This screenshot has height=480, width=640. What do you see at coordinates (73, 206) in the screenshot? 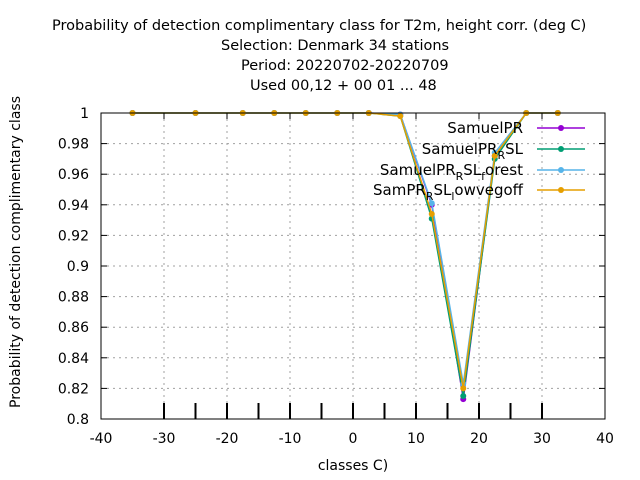
I see `y-tick-label: 0.94` at bounding box center [73, 206].